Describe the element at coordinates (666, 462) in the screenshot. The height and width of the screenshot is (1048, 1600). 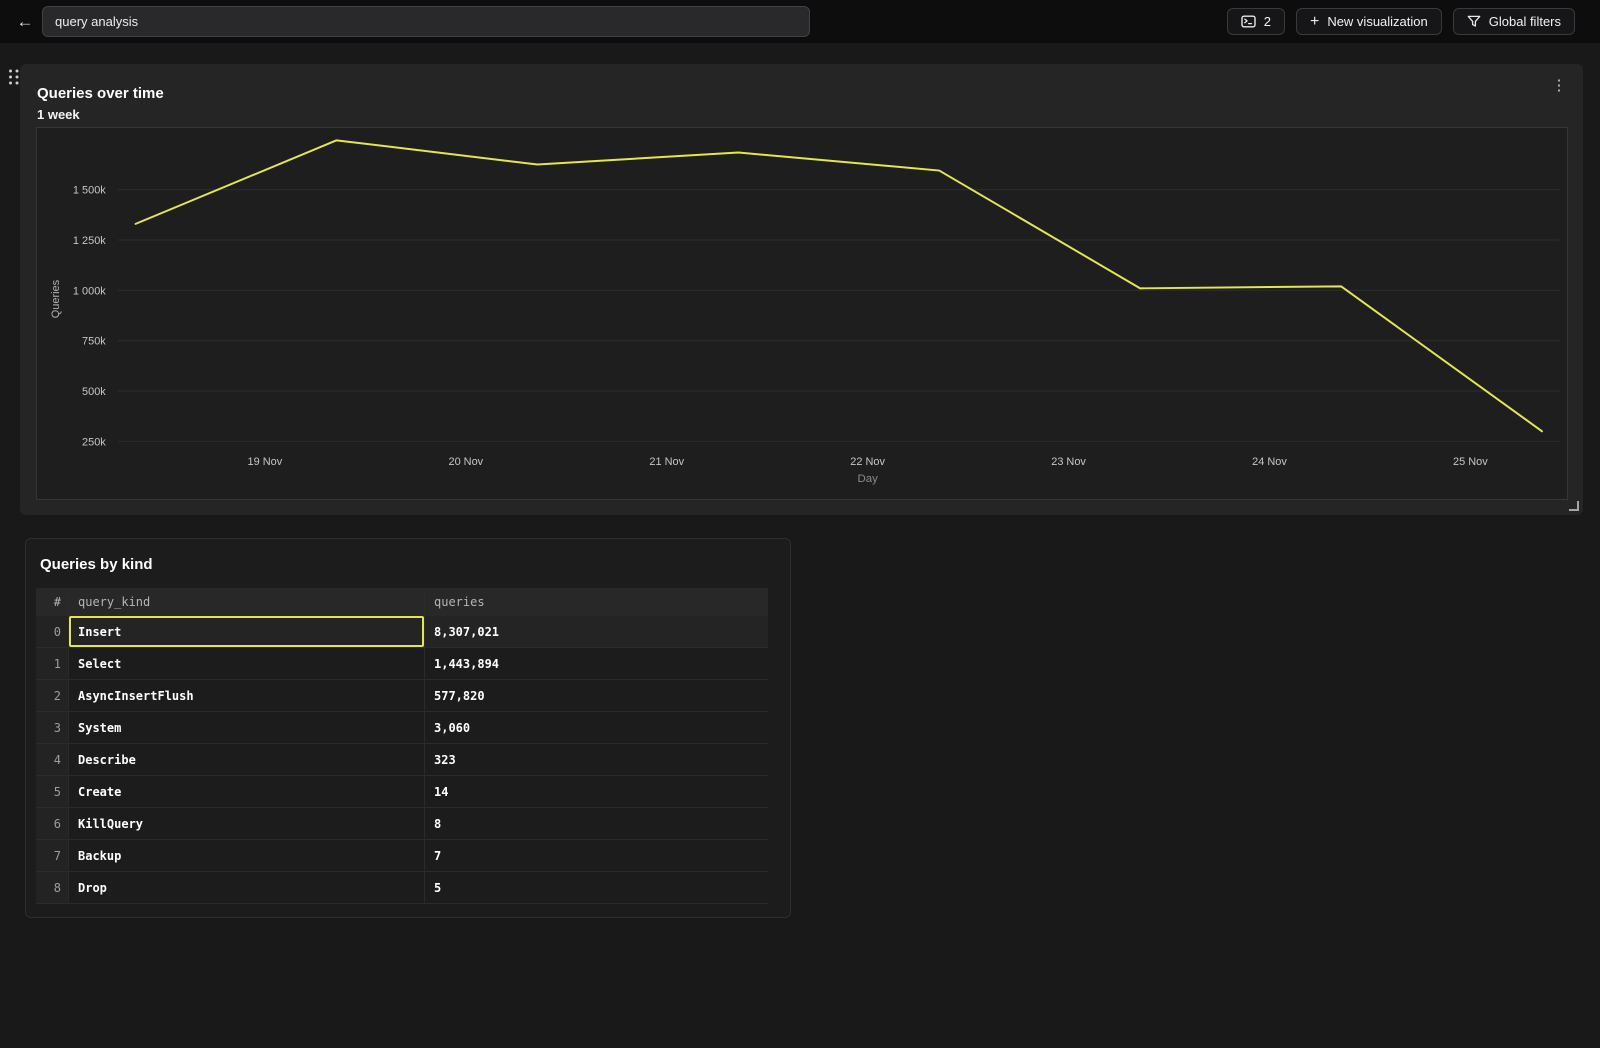
I see `svg-text: 21 Nov` at that location.